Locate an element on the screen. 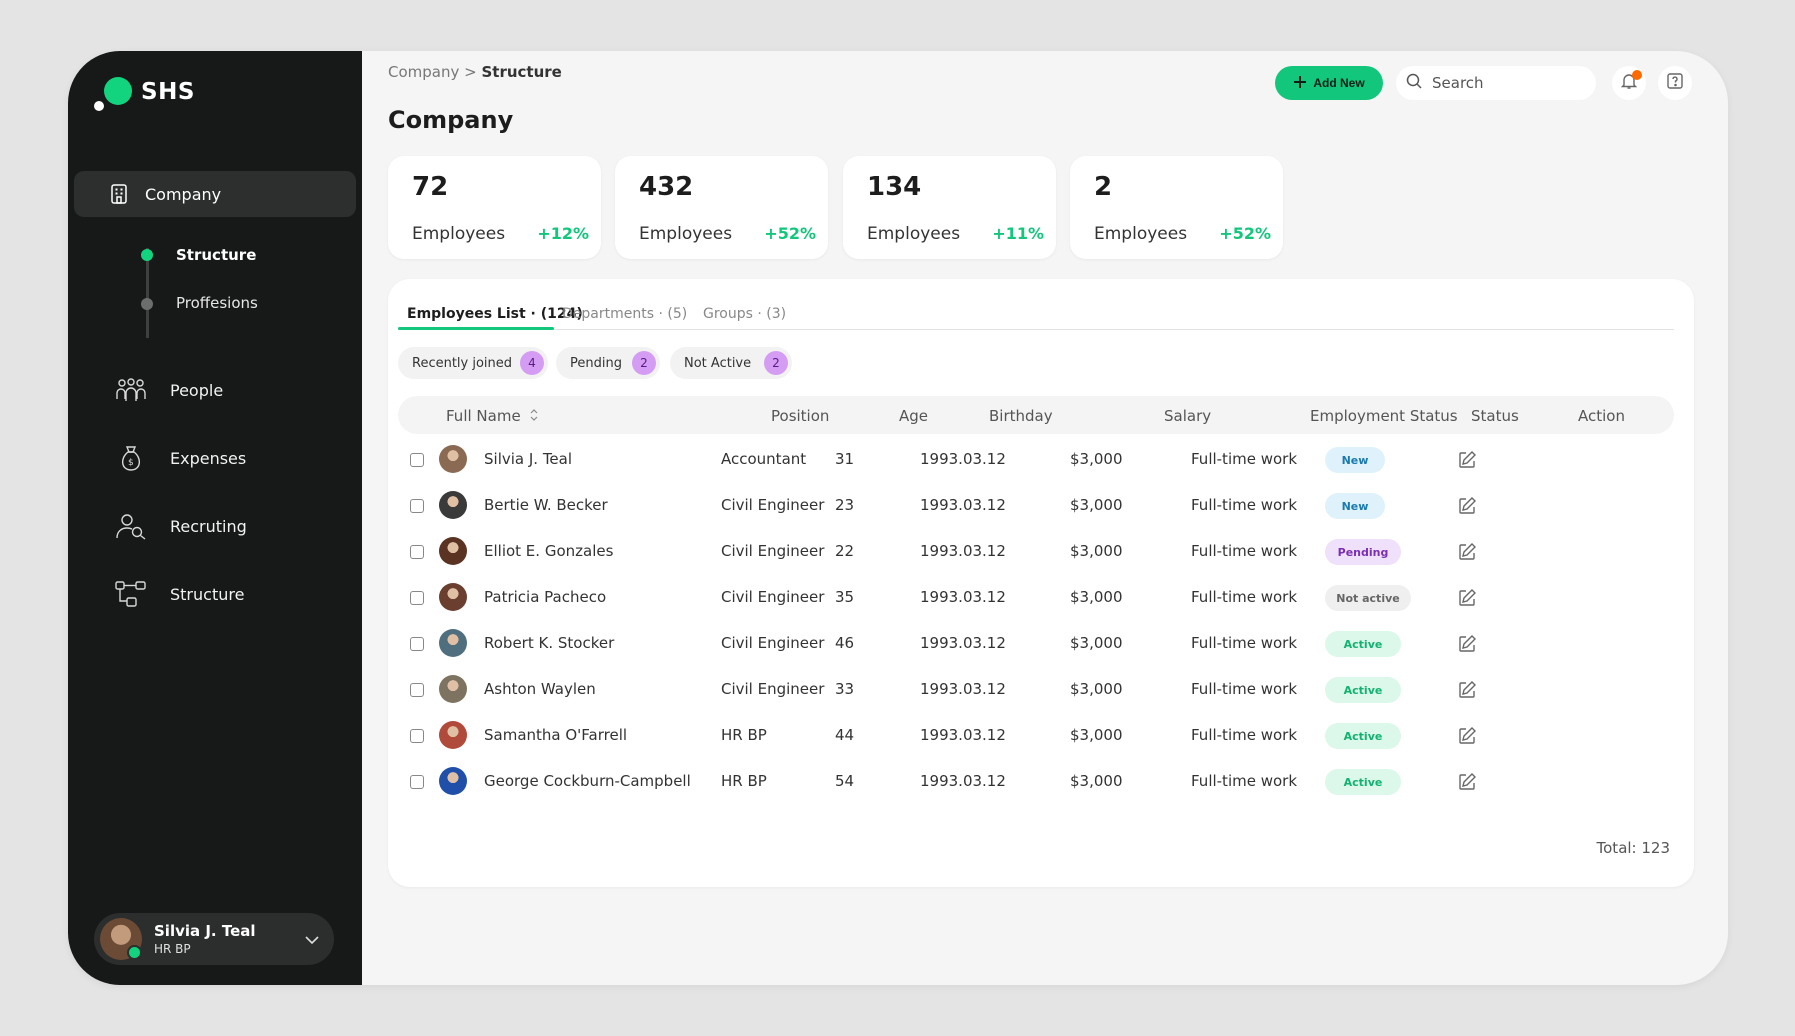 The height and width of the screenshot is (1036, 1795). help-button is located at coordinates (1675, 83).